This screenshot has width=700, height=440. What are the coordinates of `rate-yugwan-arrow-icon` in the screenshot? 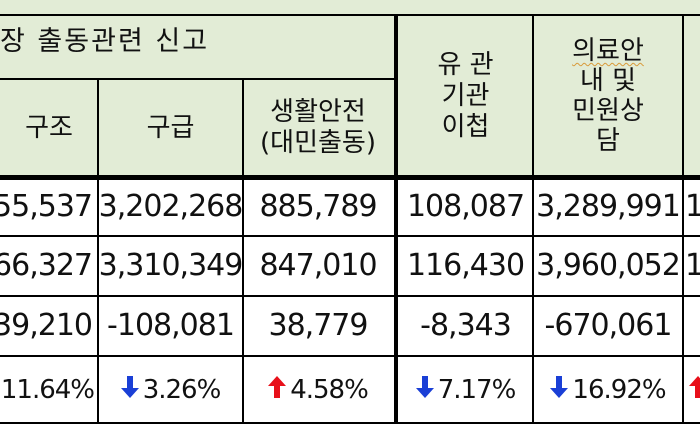 It's located at (424, 390).